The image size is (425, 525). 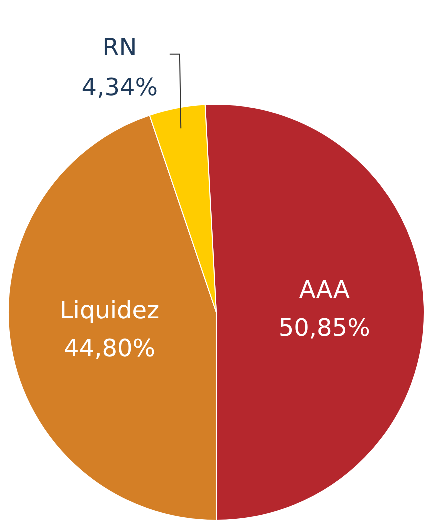 What do you see at coordinates (110, 348) in the screenshot?
I see `data-label: 44,80%` at bounding box center [110, 348].